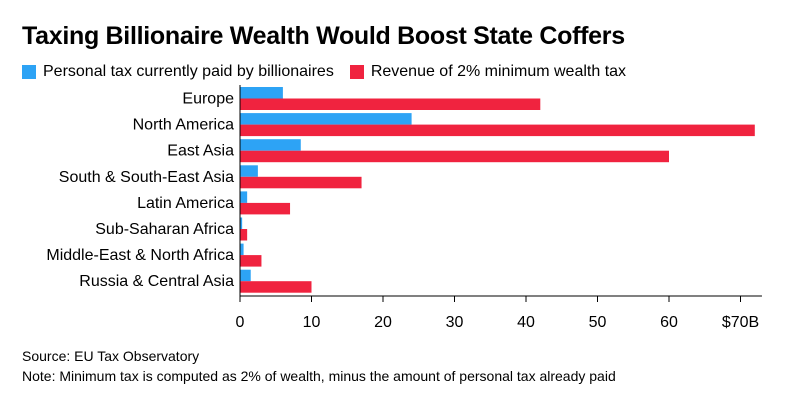  I want to click on category-label-south-south-east-asia: South & South-East Asia, so click(146, 177).